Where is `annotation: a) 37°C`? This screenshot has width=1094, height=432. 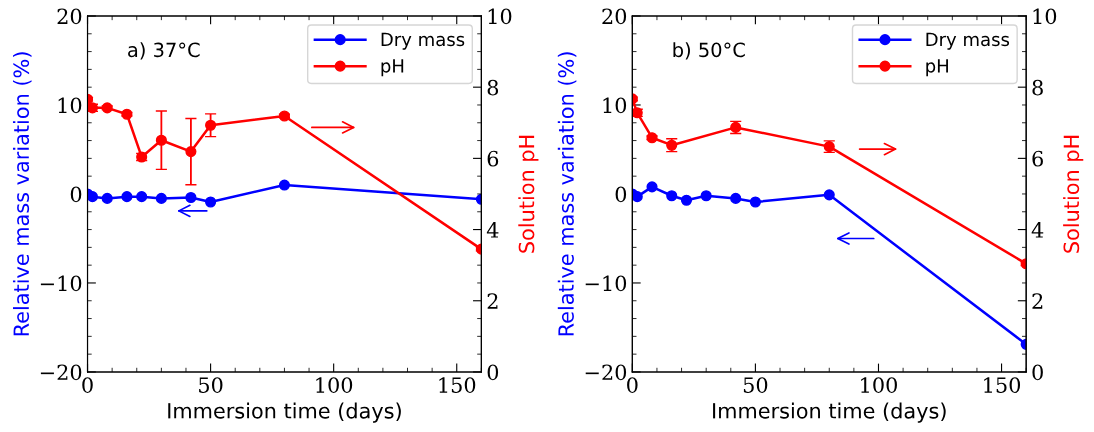 annotation: a) 37°C is located at coordinates (164, 51).